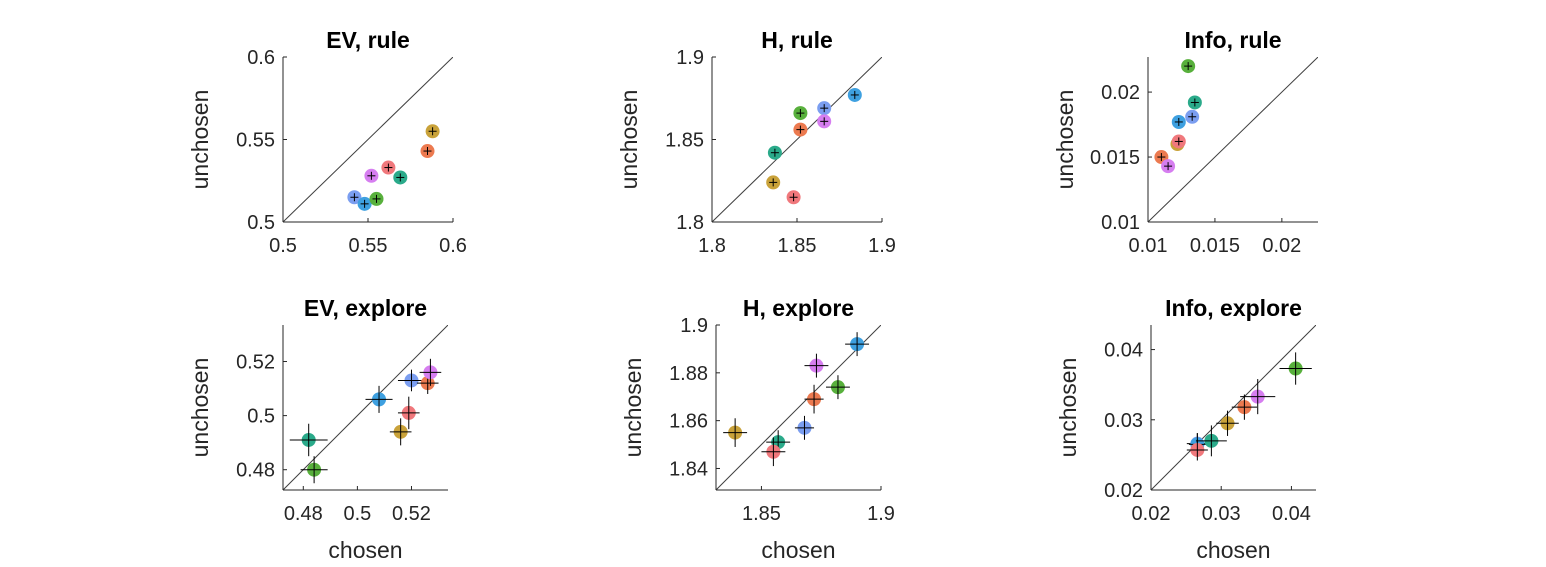 Image resolution: width=1546 pixels, height=567 pixels. What do you see at coordinates (368, 246) in the screenshot?
I see `x-tick-label: 0.55` at bounding box center [368, 246].